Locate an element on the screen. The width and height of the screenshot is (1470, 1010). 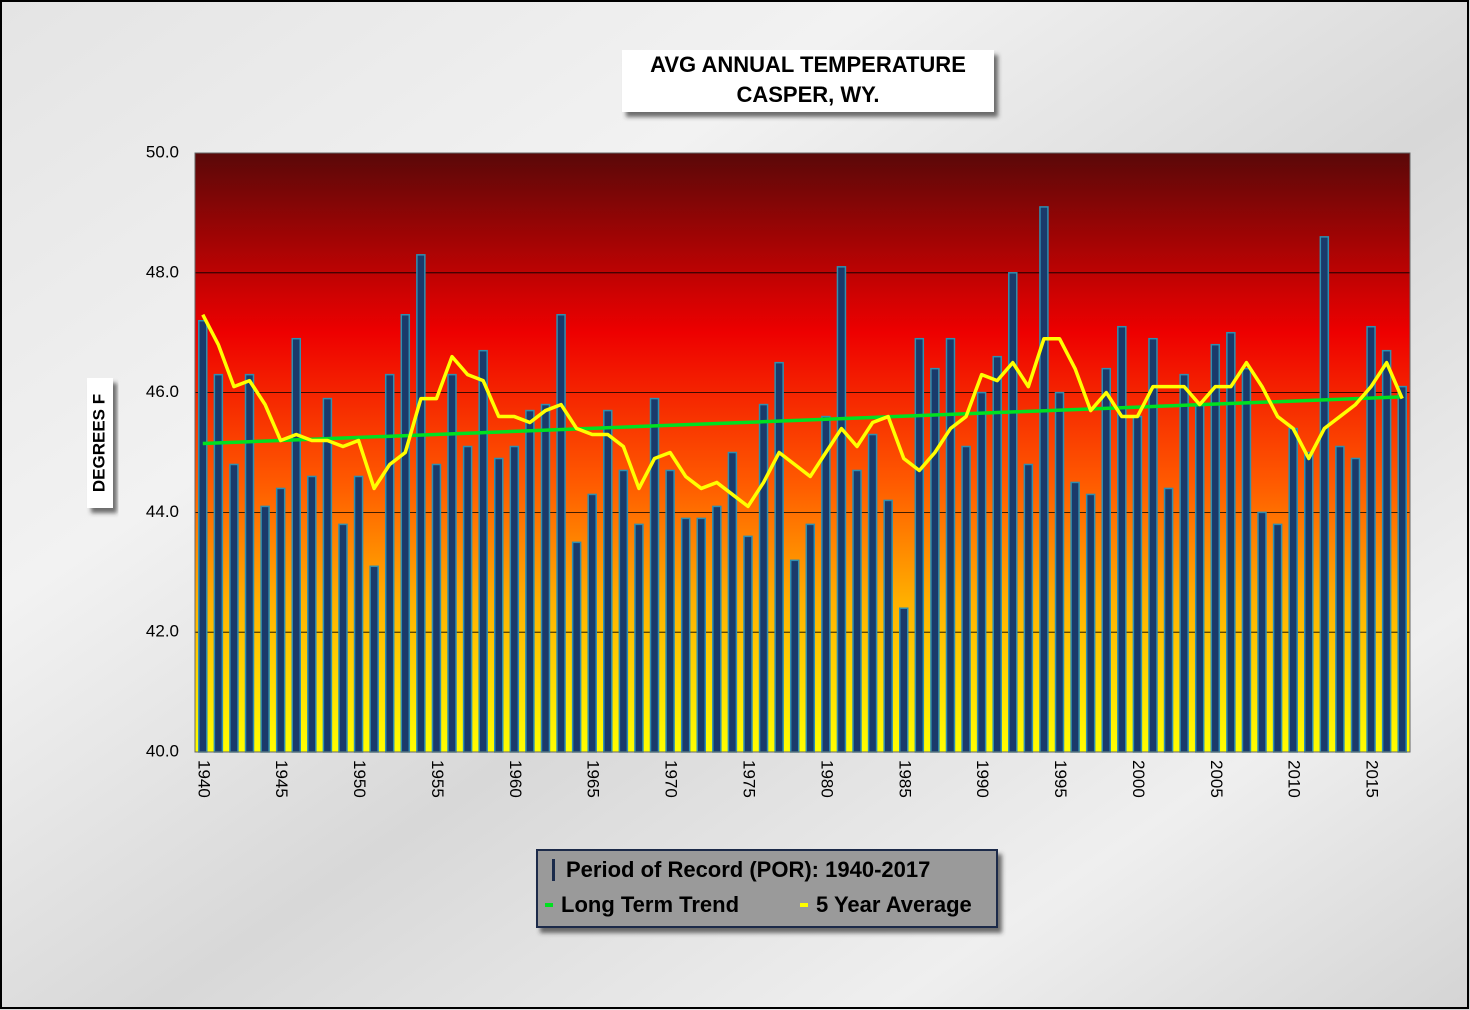
x-tick-label: 2015 is located at coordinates (1372, 779).